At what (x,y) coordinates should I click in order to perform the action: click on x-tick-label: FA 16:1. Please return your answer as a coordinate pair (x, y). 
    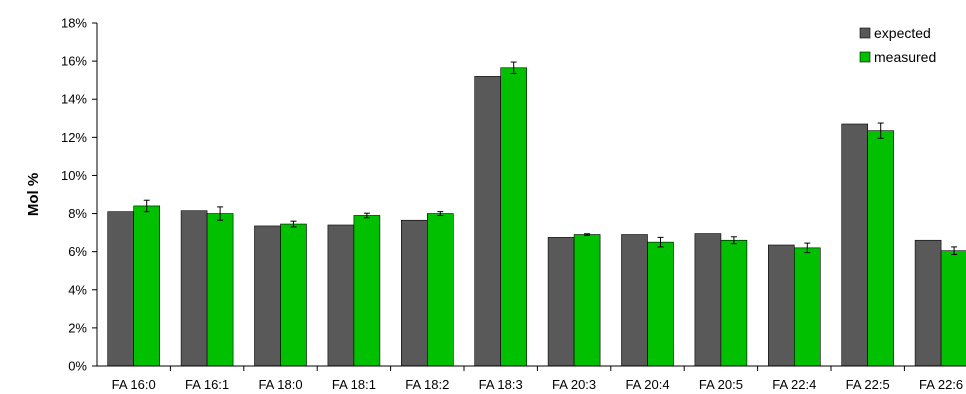
    Looking at the image, I should click on (207, 384).